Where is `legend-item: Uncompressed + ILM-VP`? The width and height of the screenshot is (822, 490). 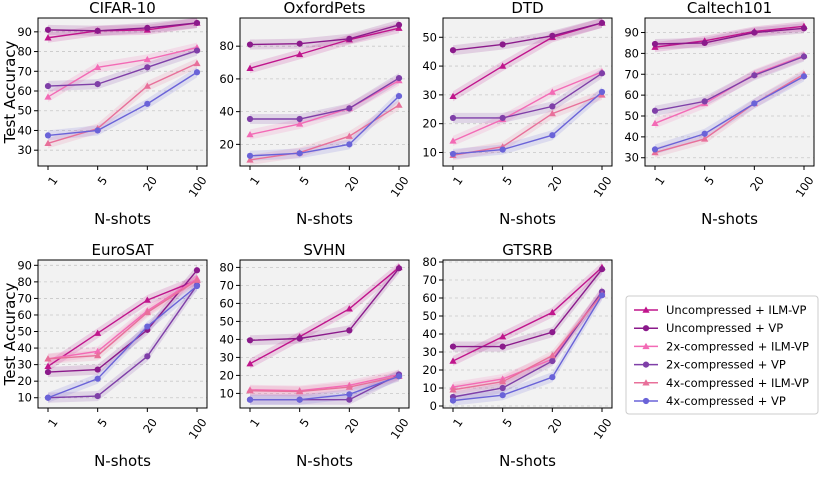
legend-item: Uncompressed + ILM-VP is located at coordinates (720, 310).